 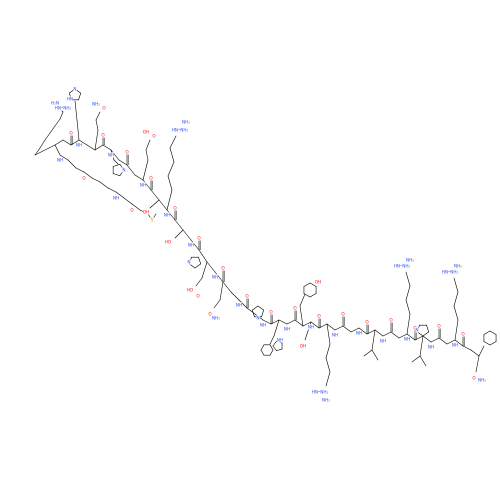 What do you see at coordinates (439, 326) in the screenshot?
I see `atom-o-23: O` at bounding box center [439, 326].